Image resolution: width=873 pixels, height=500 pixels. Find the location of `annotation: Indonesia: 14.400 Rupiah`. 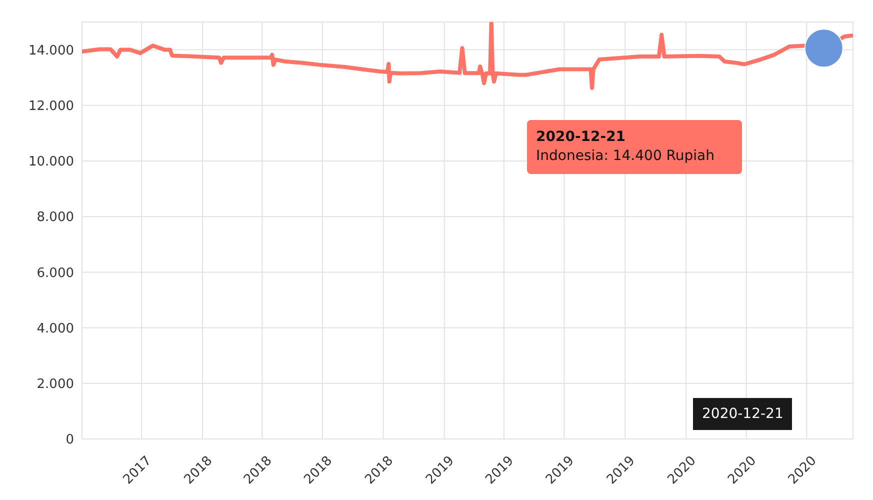

annotation: Indonesia: 14.400 Rupiah is located at coordinates (626, 156).